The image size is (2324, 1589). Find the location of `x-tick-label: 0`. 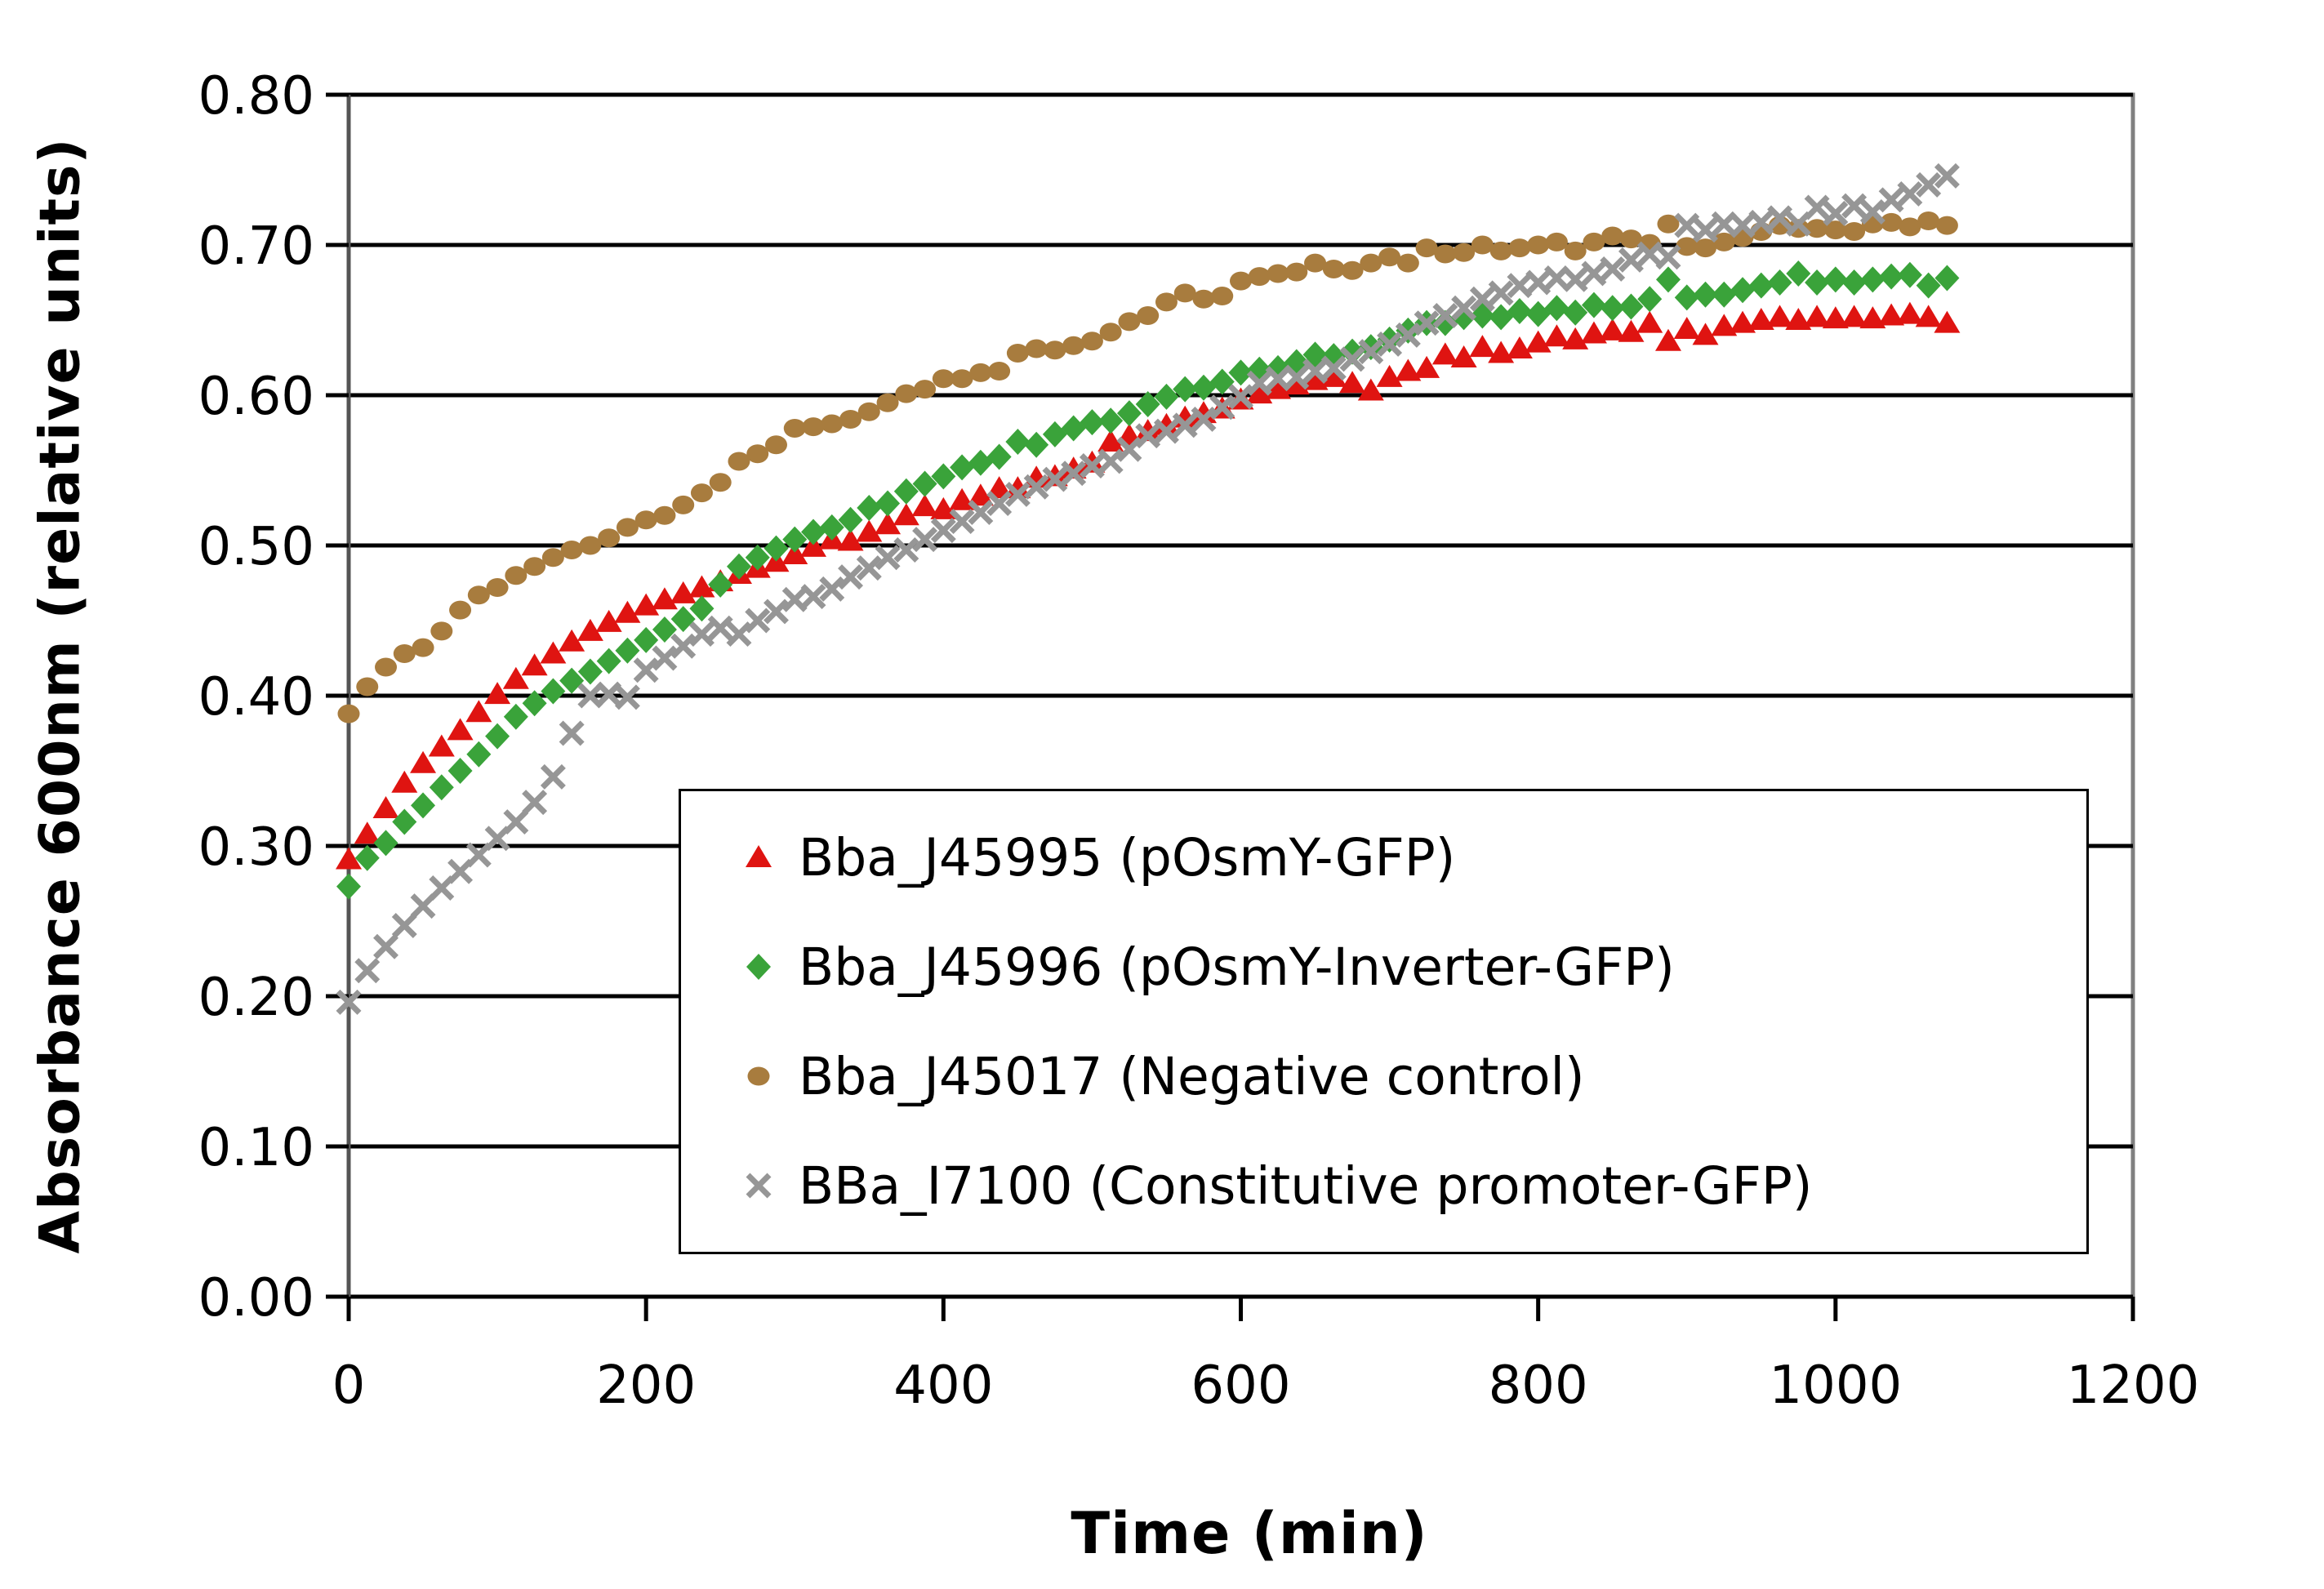

x-tick-label: 0 is located at coordinates (349, 1385).